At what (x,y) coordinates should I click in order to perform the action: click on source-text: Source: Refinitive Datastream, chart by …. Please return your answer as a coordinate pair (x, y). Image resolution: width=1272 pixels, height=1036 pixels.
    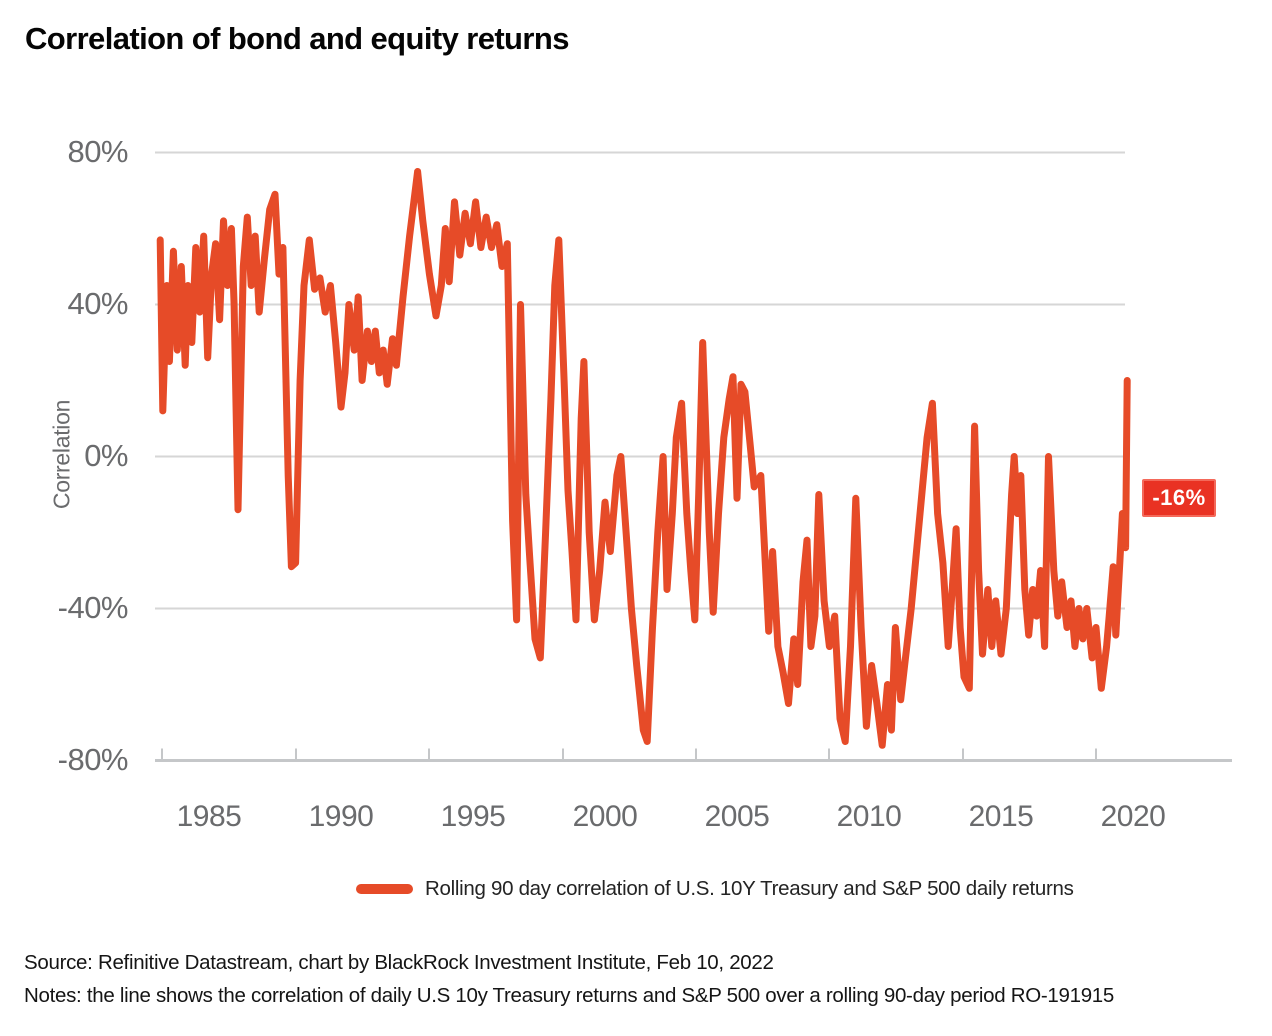
    Looking at the image, I should click on (399, 962).